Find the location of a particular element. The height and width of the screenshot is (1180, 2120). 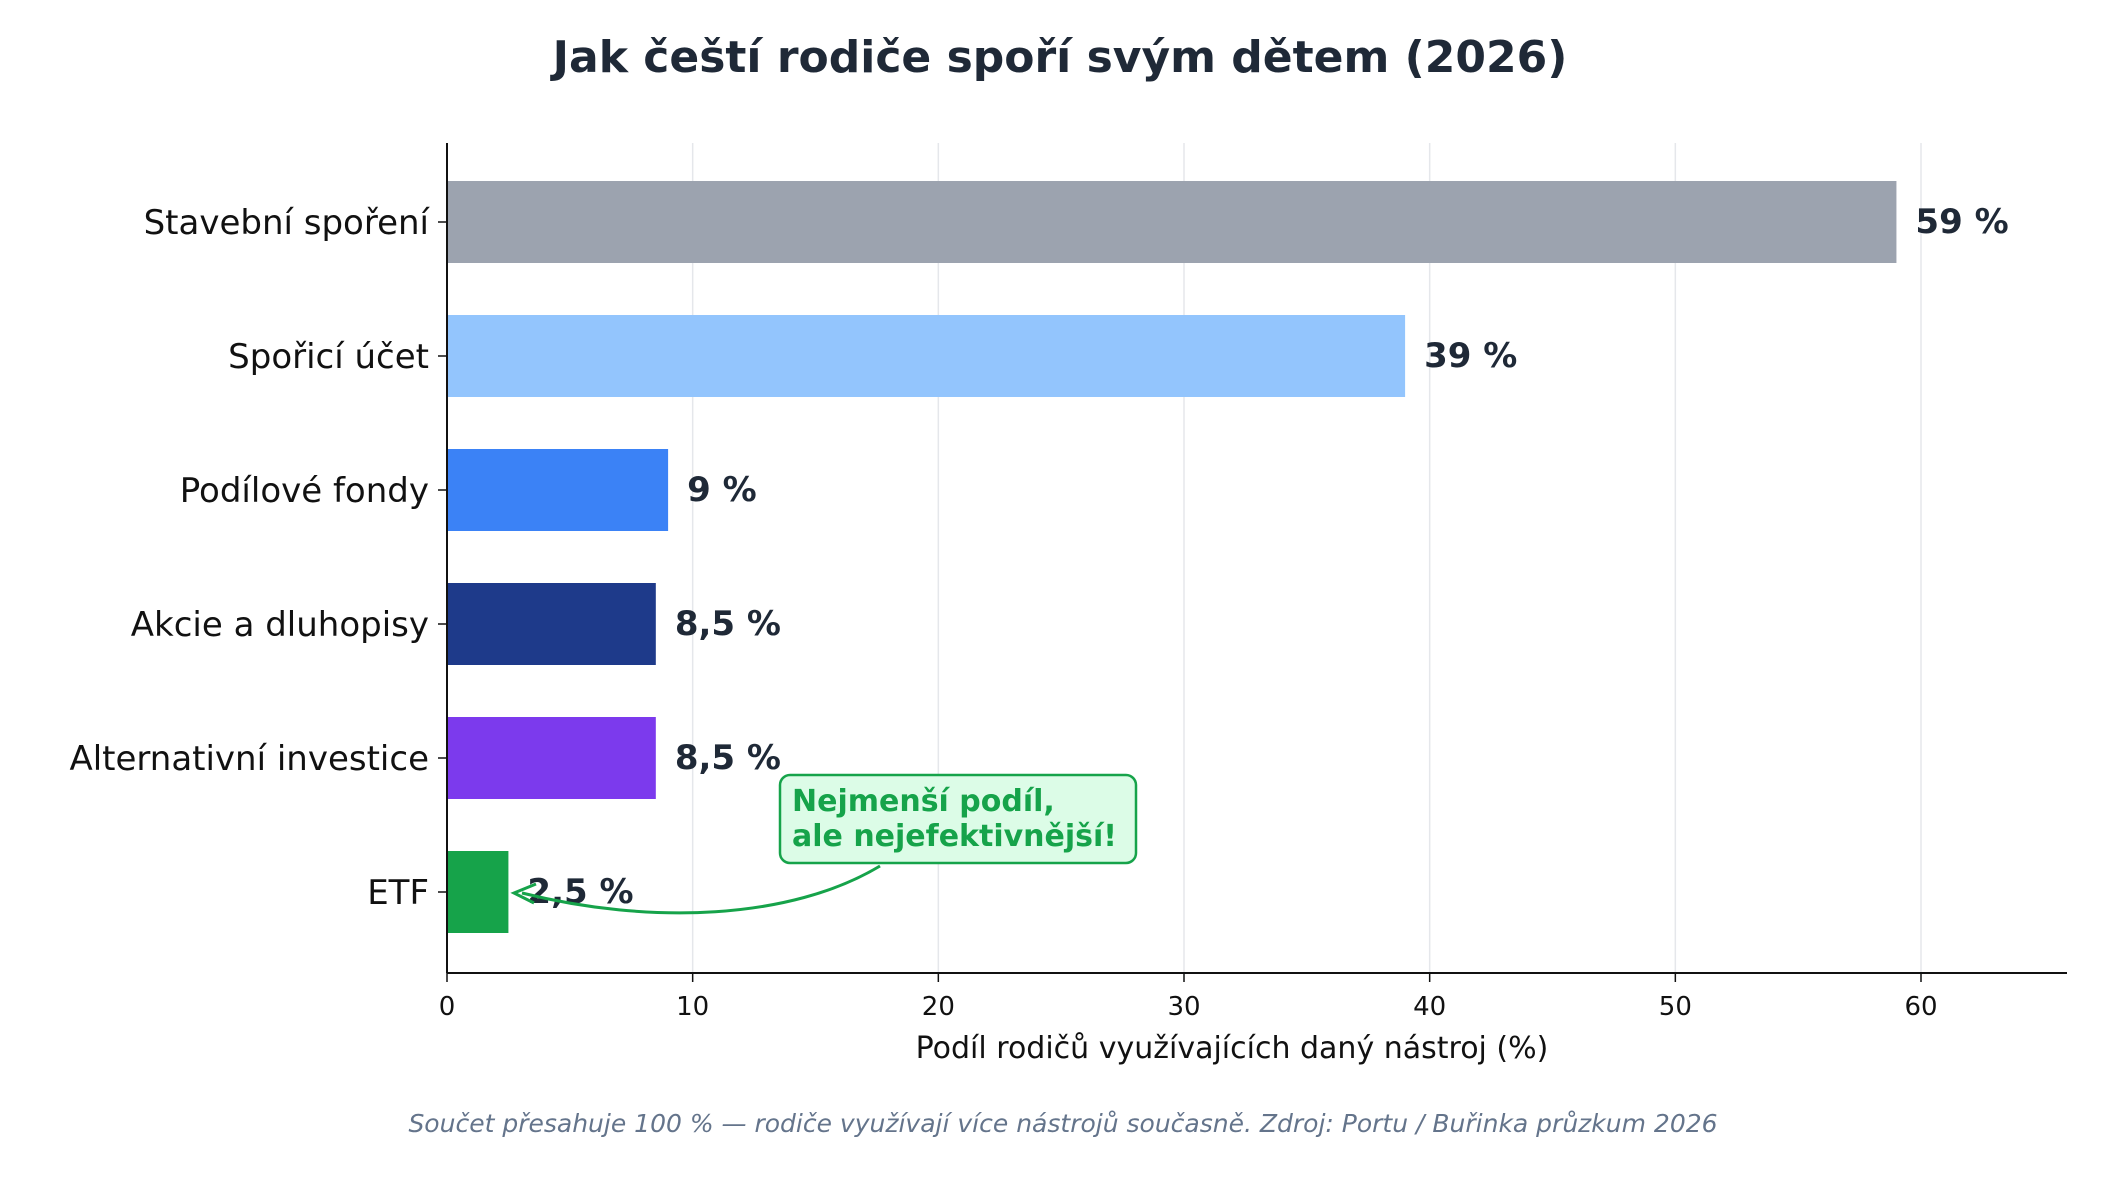

annotation-line-2: ale nejefektivnější! is located at coordinates (954, 836).